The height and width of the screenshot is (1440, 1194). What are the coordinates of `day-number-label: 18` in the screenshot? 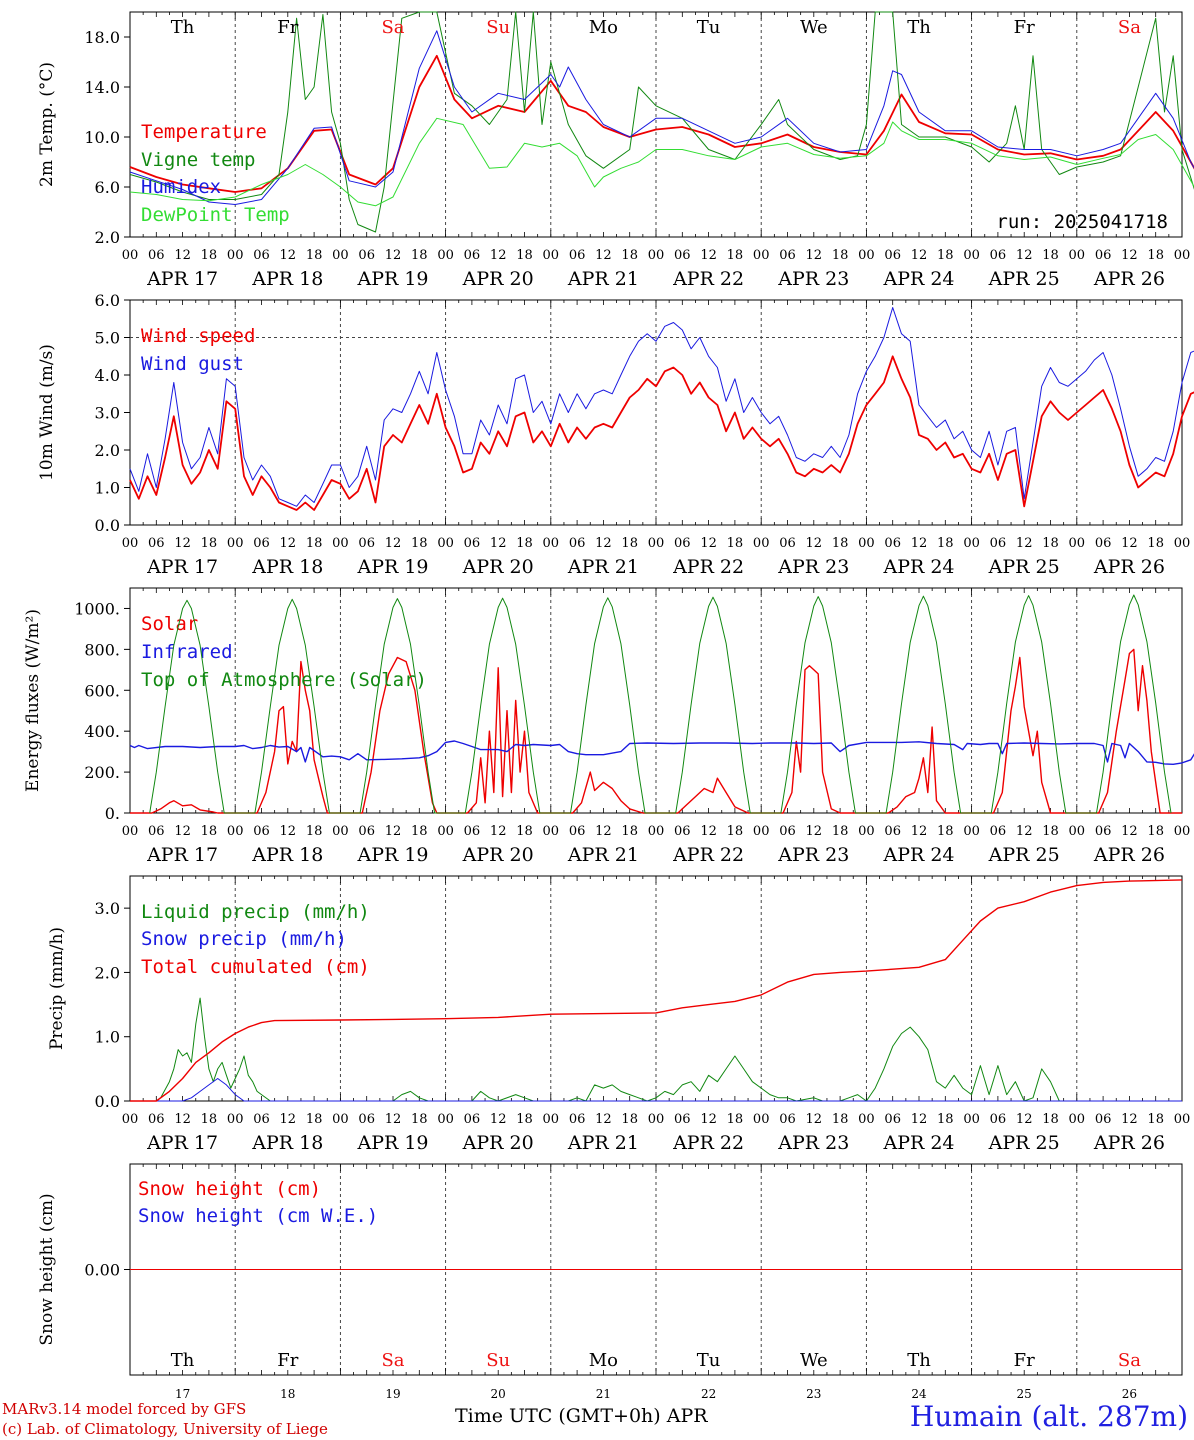 It's located at (287, 1394).